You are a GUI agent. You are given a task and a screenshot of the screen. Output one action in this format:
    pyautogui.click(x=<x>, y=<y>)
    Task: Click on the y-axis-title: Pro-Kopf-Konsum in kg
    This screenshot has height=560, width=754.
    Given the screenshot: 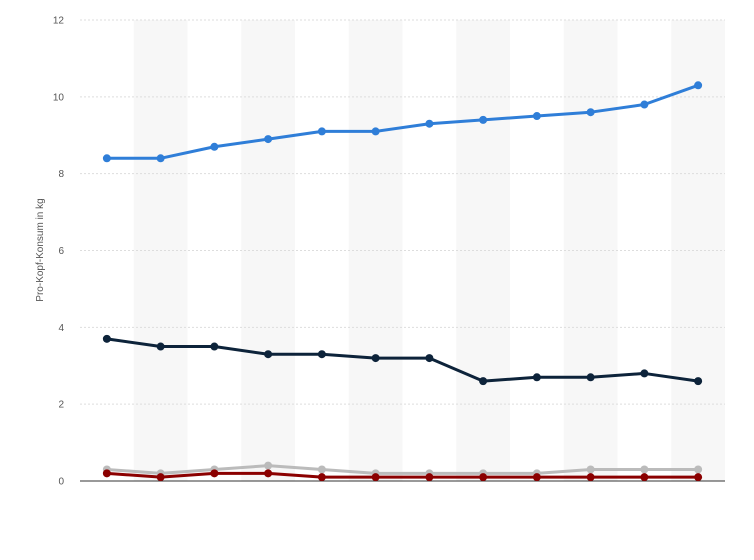 What is the action you would take?
    pyautogui.click(x=40, y=249)
    